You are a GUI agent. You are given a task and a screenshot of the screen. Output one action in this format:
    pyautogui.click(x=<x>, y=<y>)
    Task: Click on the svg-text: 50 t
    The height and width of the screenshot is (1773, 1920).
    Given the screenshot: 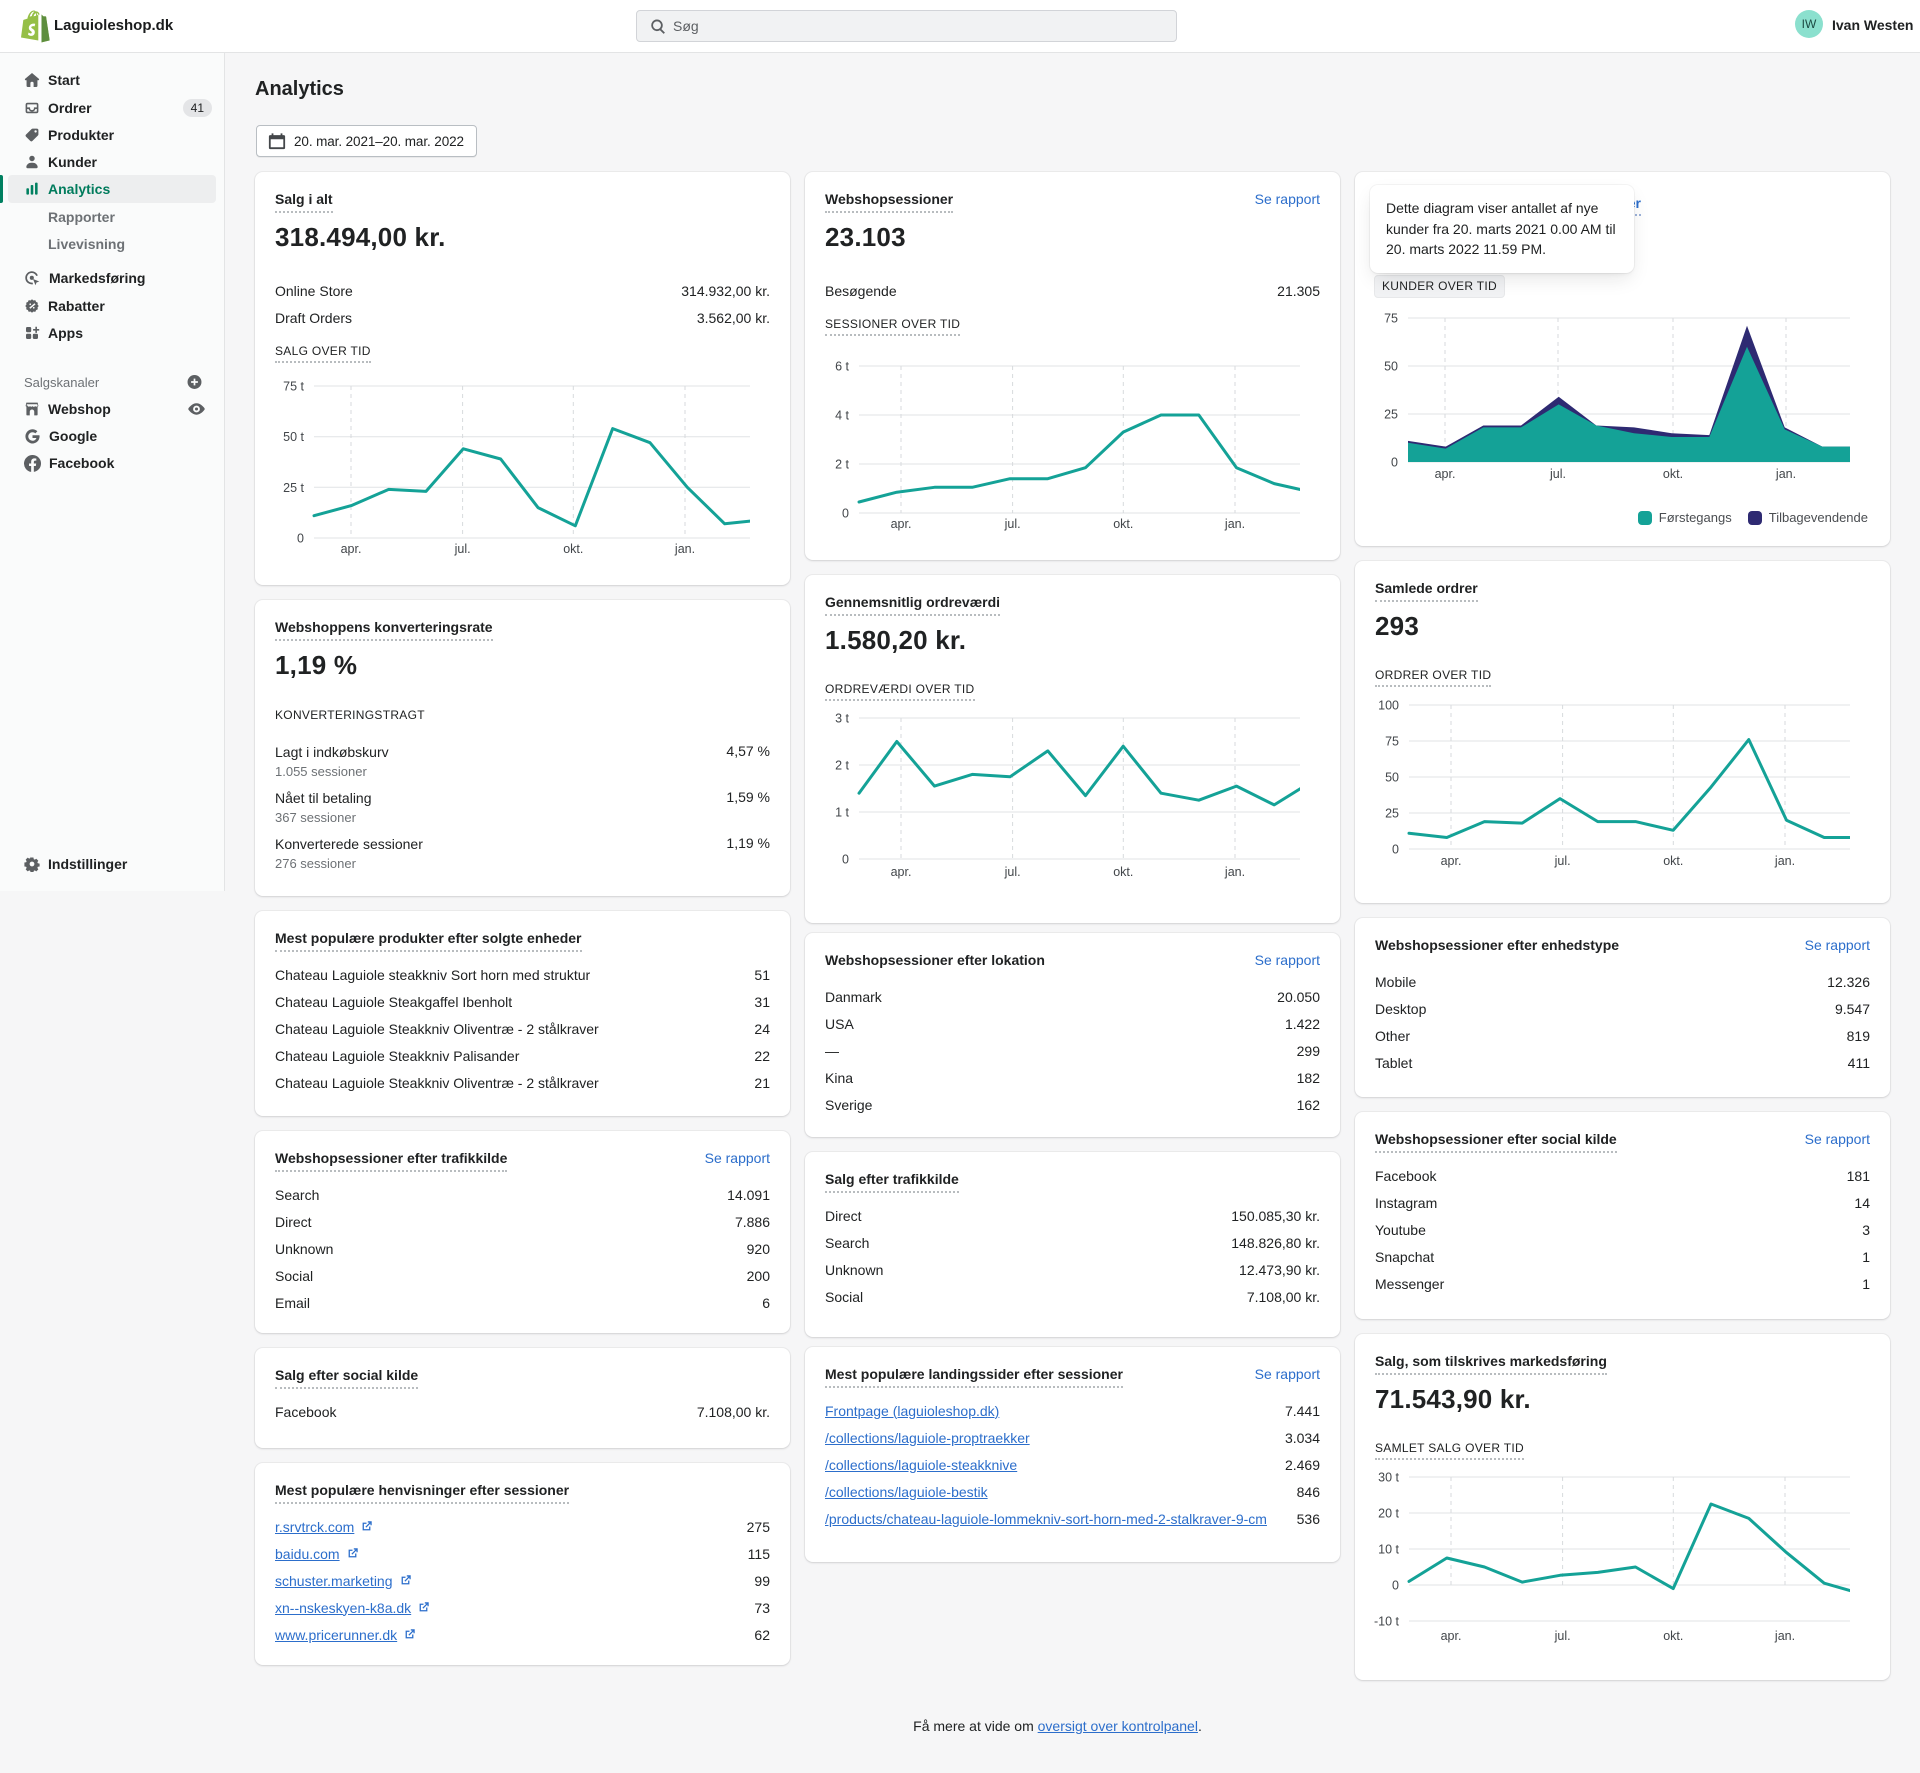 What is the action you would take?
    pyautogui.click(x=293, y=437)
    